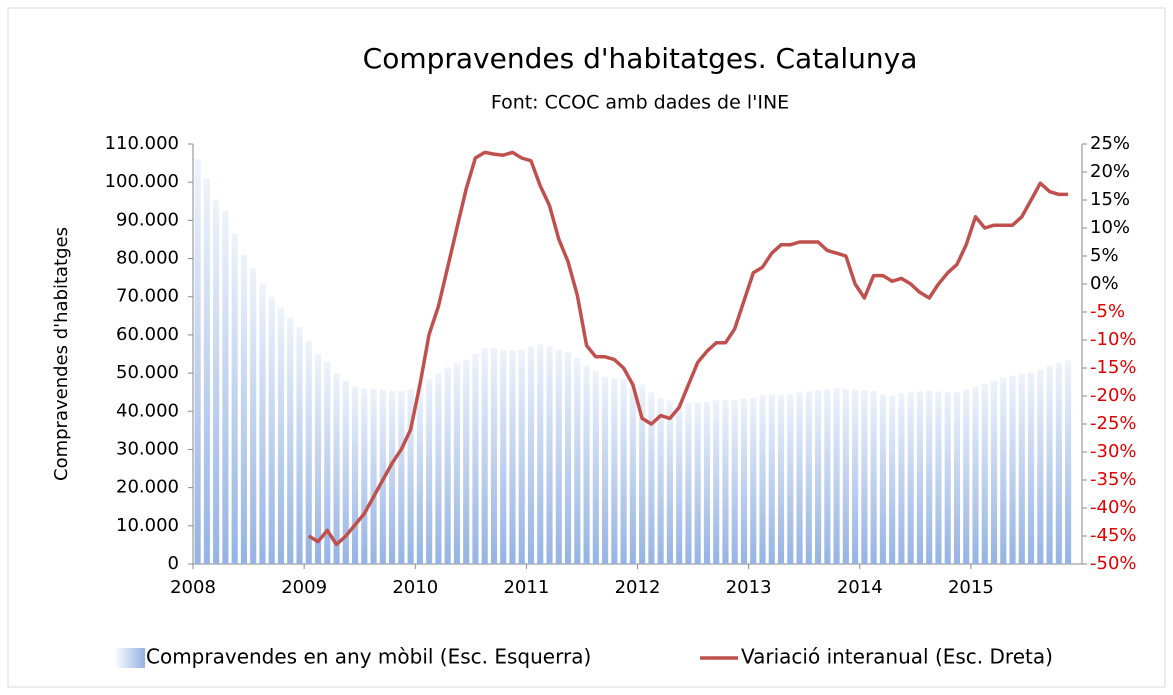  Describe the element at coordinates (638, 587) in the screenshot. I see `x-tick-label: 2012` at that location.